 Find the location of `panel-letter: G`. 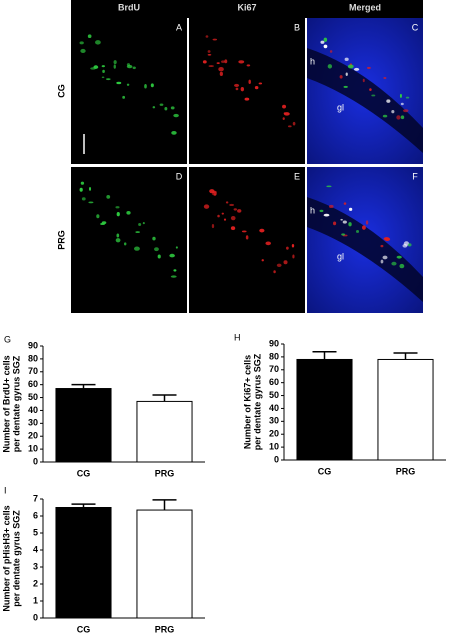

panel-letter: G is located at coordinates (7, 339).